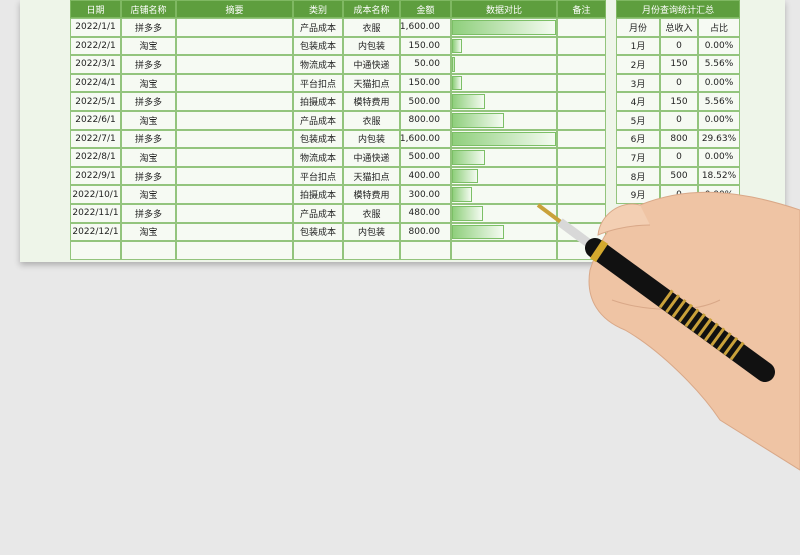  What do you see at coordinates (719, 101) in the screenshot?
I see `summary-cell: 5.56%` at bounding box center [719, 101].